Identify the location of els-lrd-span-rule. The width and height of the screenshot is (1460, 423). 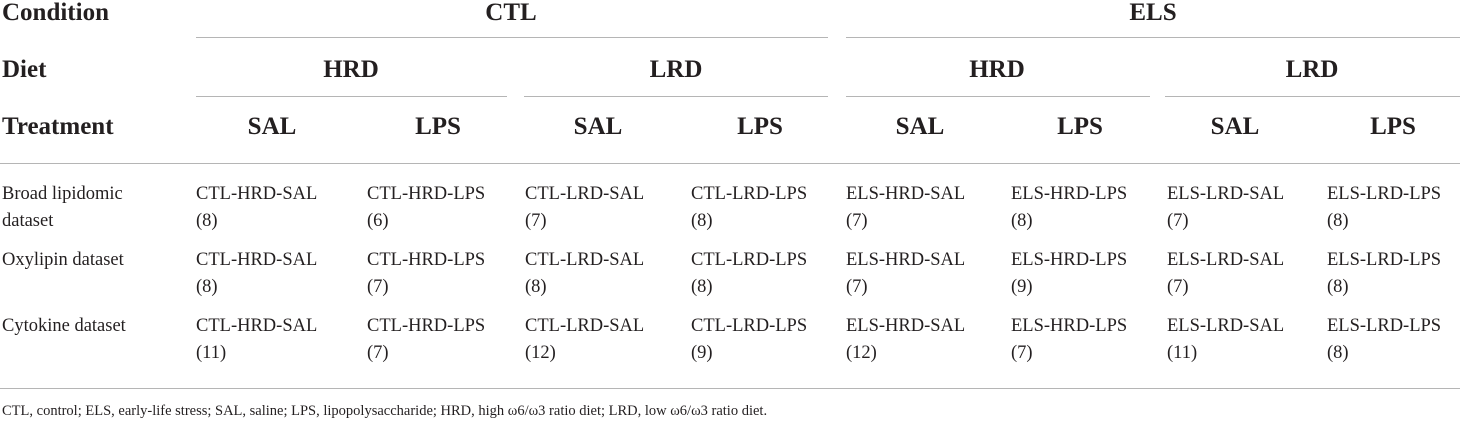
(1312, 96).